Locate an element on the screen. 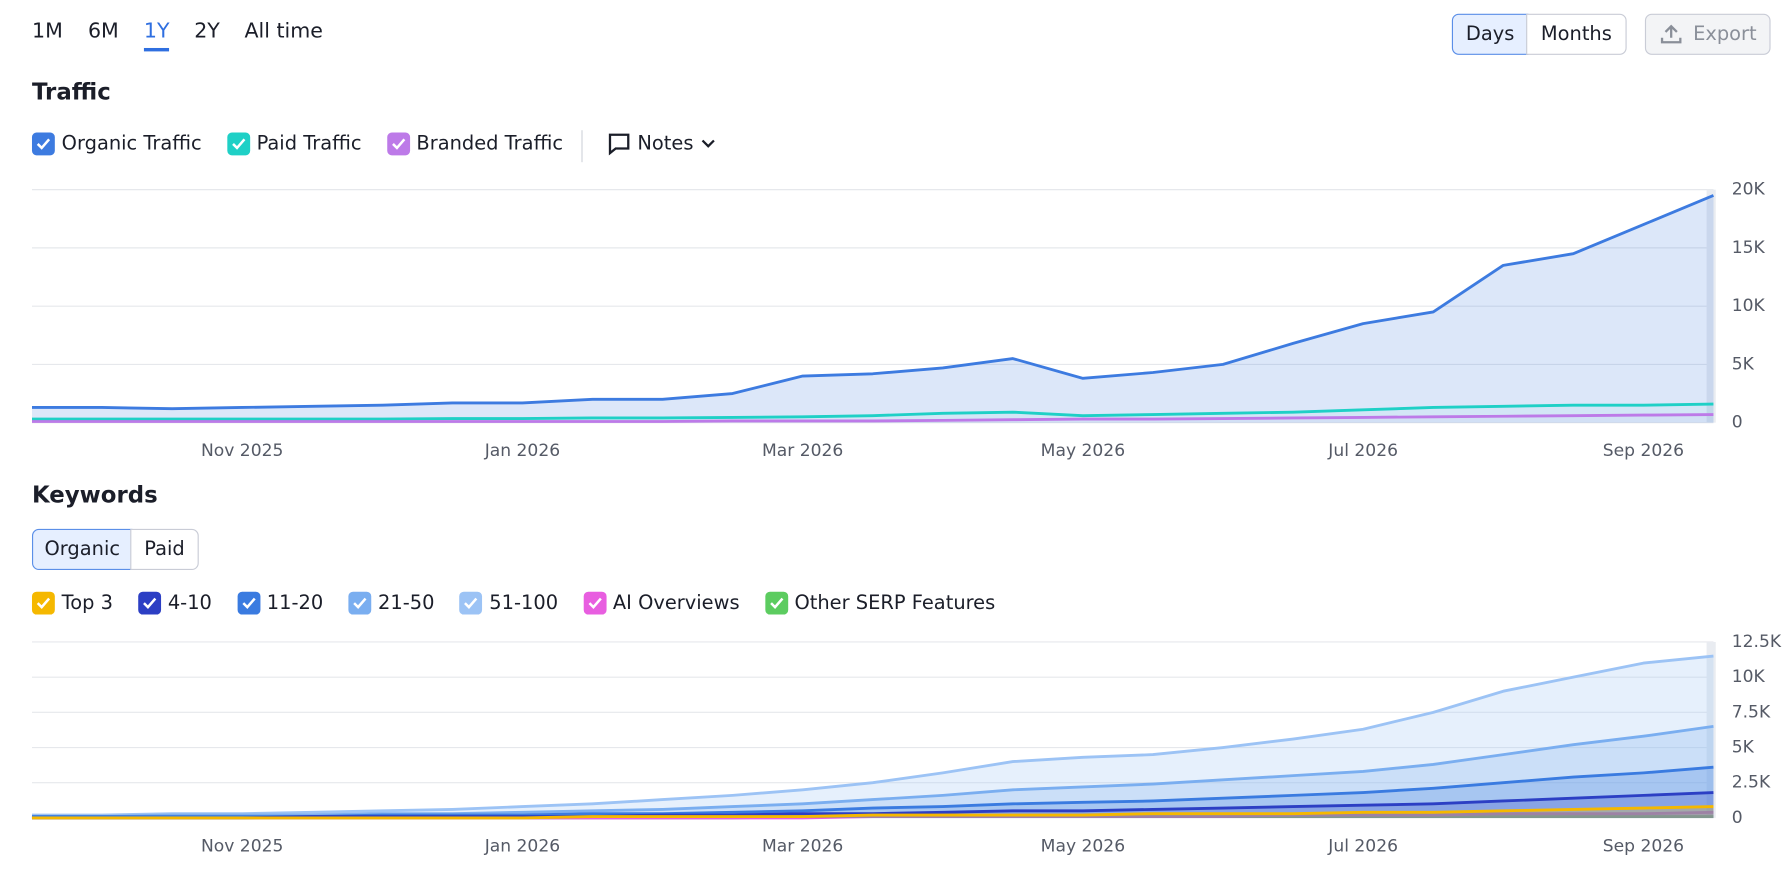 The height and width of the screenshot is (878, 1791). legend-item: Top 3 is located at coordinates (72, 603).